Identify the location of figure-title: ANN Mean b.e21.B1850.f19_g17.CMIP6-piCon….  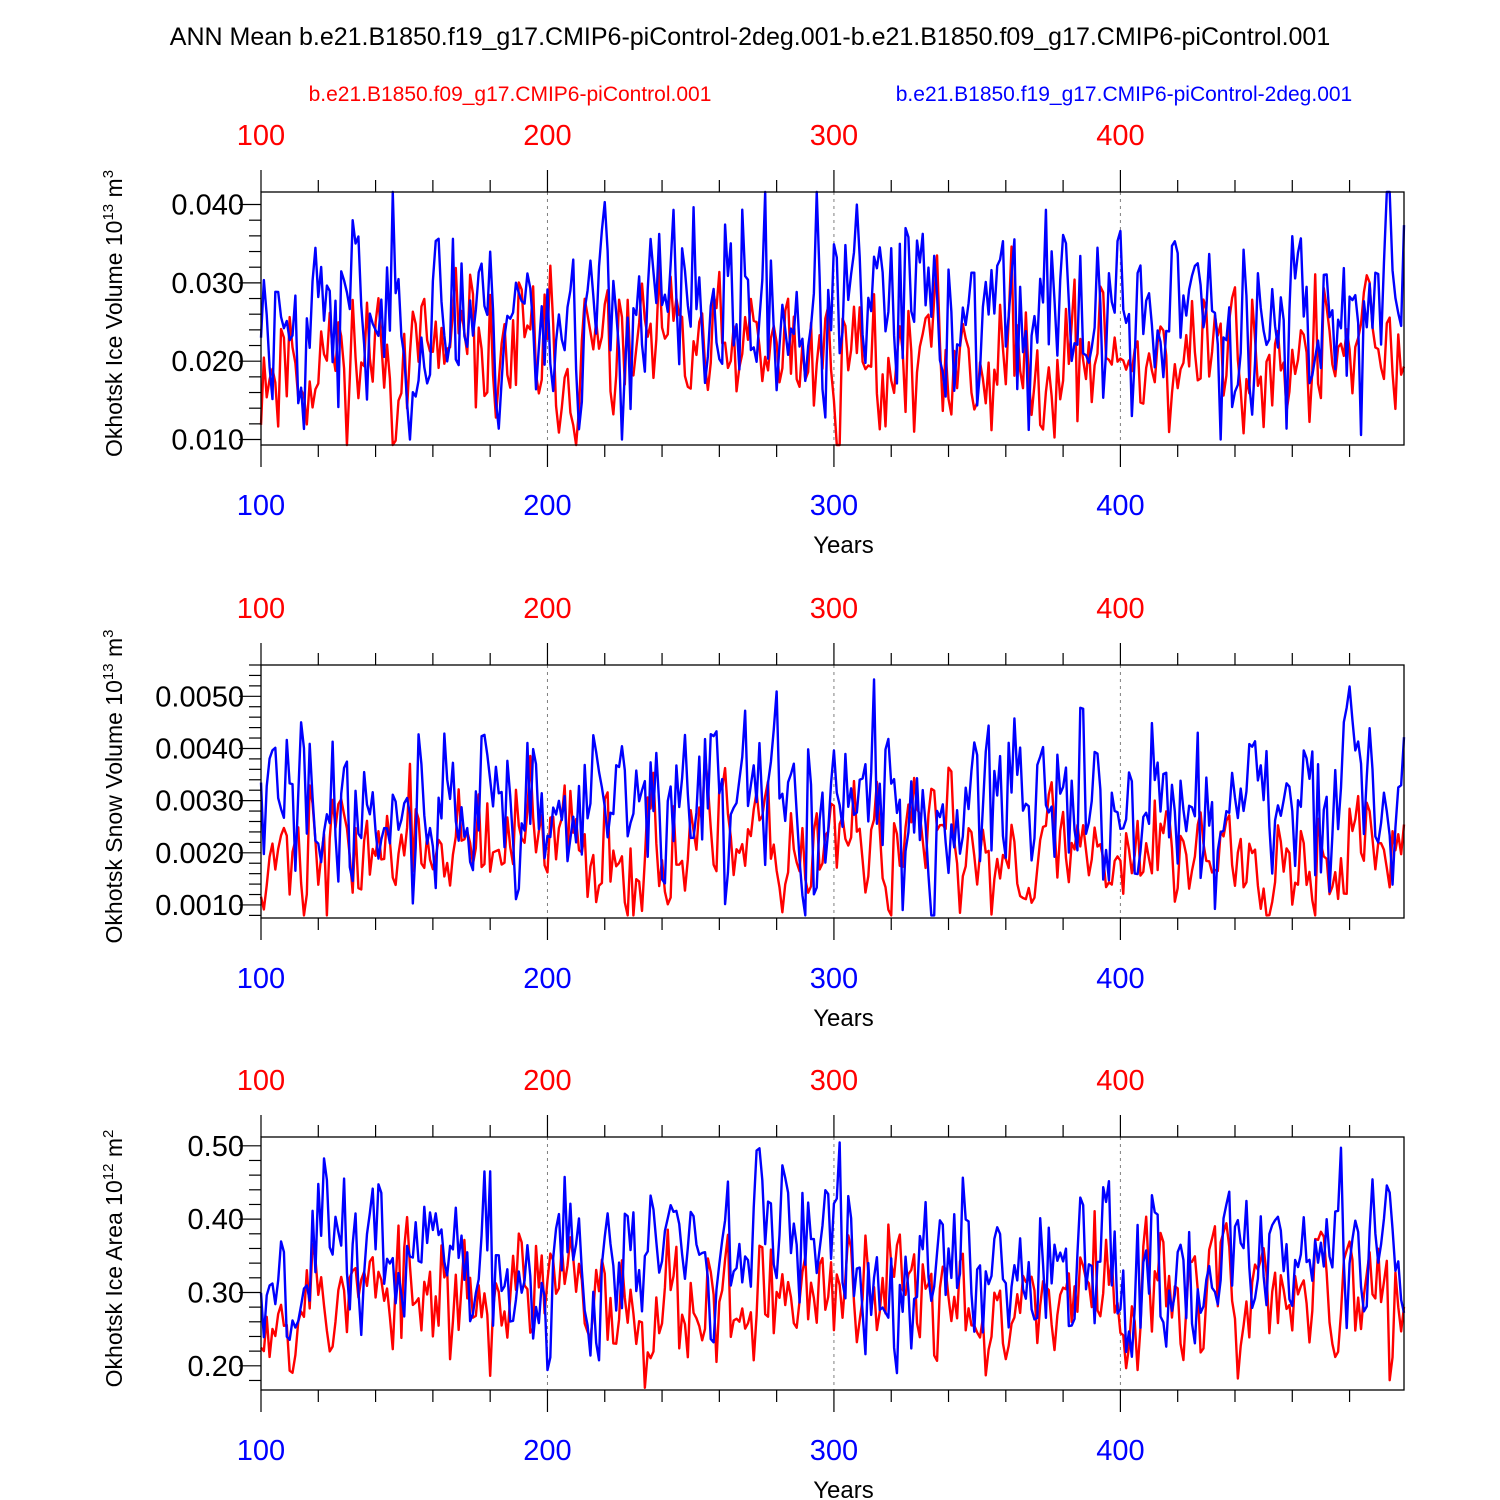
(750, 37).